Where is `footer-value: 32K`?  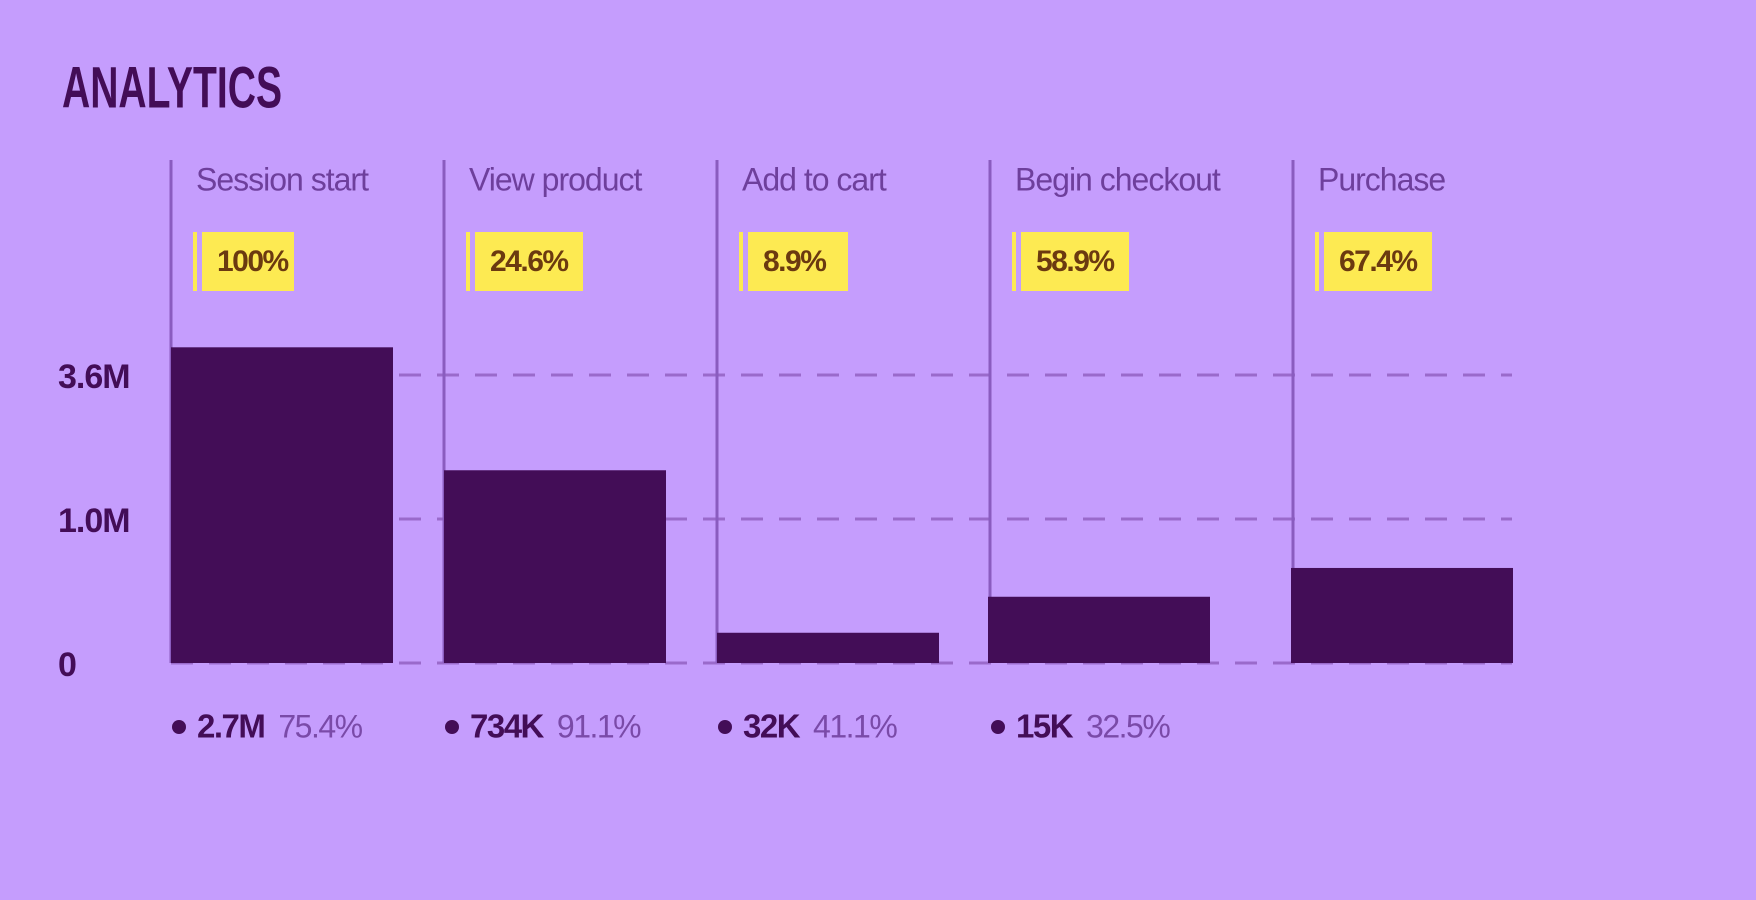 footer-value: 32K is located at coordinates (772, 726).